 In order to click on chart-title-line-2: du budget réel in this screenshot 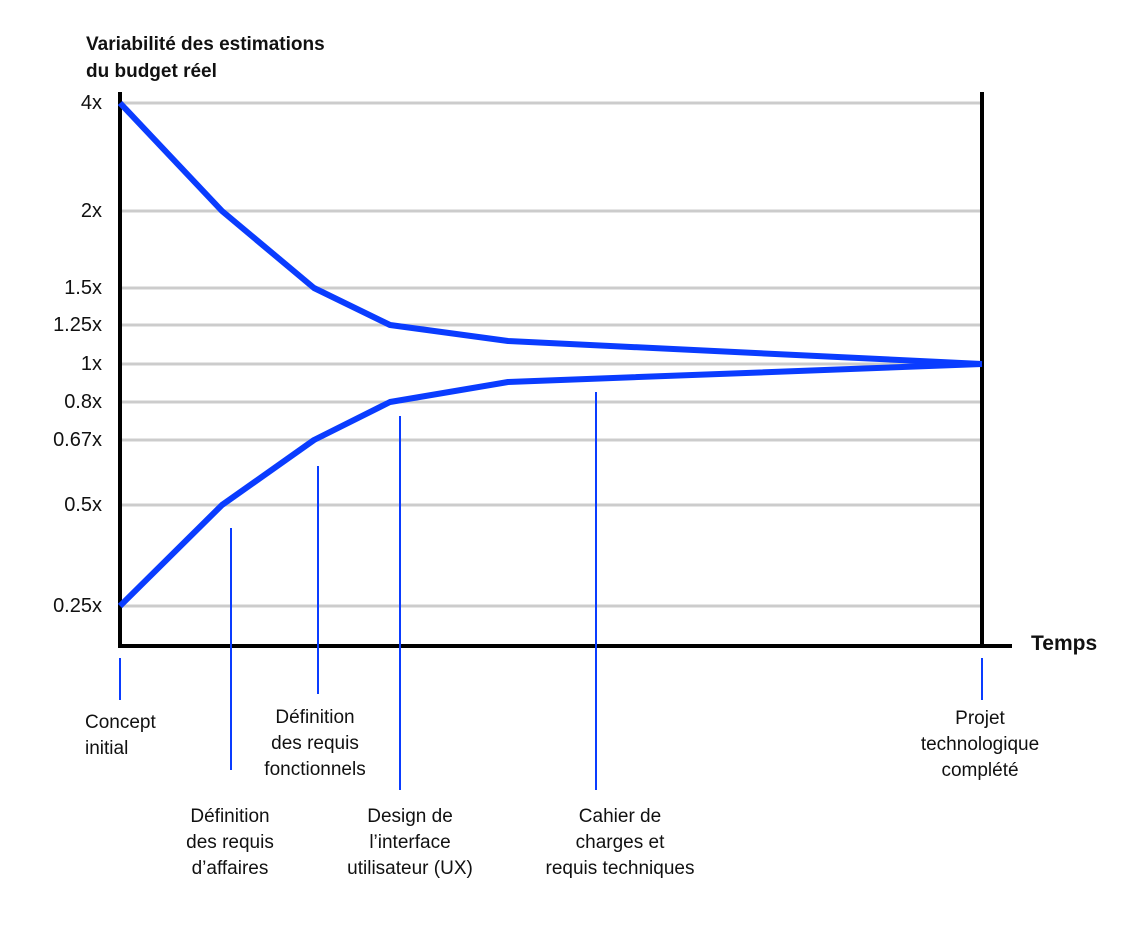, I will do `click(151, 71)`.